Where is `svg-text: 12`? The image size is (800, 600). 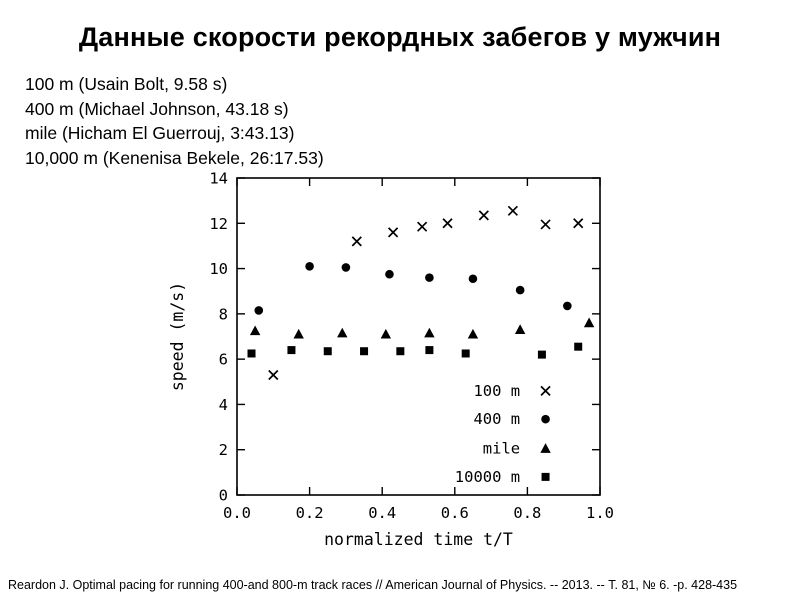
svg-text: 12 is located at coordinates (218, 224).